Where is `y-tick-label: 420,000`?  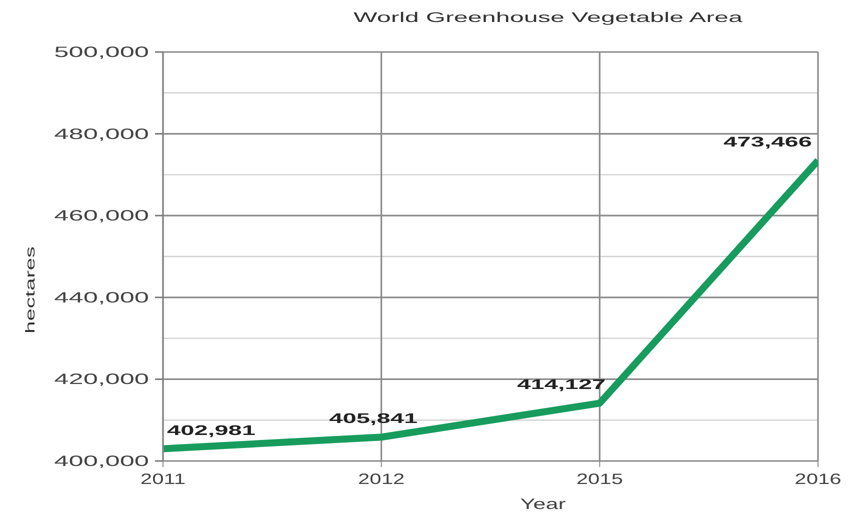
y-tick-label: 420,000 is located at coordinates (102, 379).